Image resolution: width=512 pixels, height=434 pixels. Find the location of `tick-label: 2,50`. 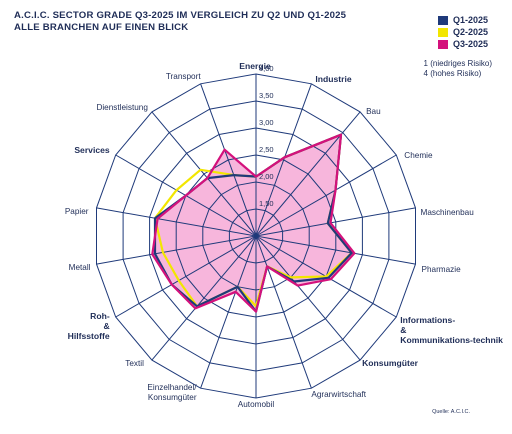

tick-label: 2,50 is located at coordinates (266, 149).